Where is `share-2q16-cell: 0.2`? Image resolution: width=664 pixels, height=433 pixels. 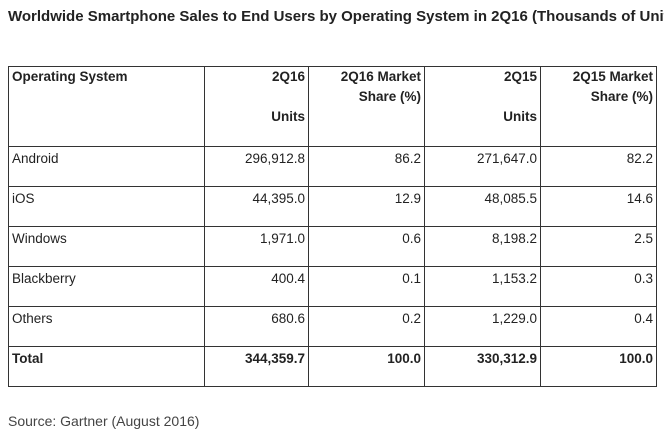
share-2q16-cell: 0.2 is located at coordinates (366, 326).